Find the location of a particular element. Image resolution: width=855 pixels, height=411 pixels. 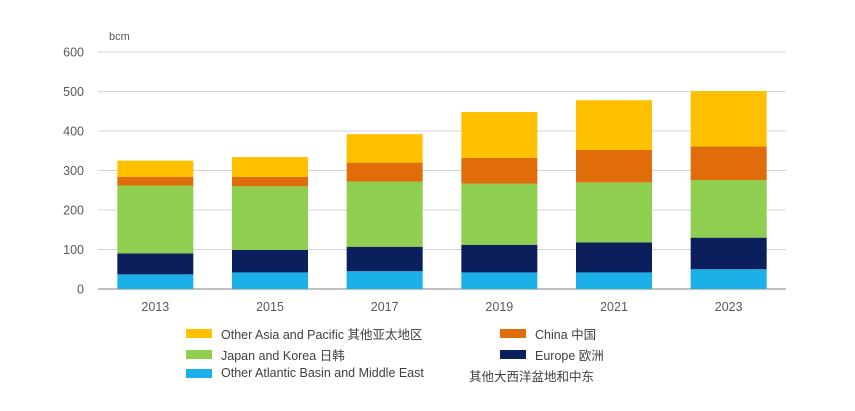

y-tick-label: 300 is located at coordinates (73, 171).